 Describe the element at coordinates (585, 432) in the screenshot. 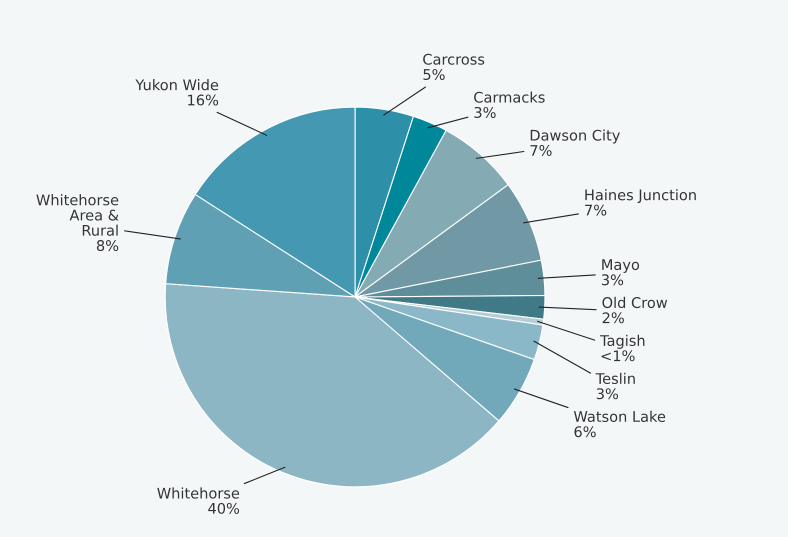

I see `data-label: 6%` at that location.